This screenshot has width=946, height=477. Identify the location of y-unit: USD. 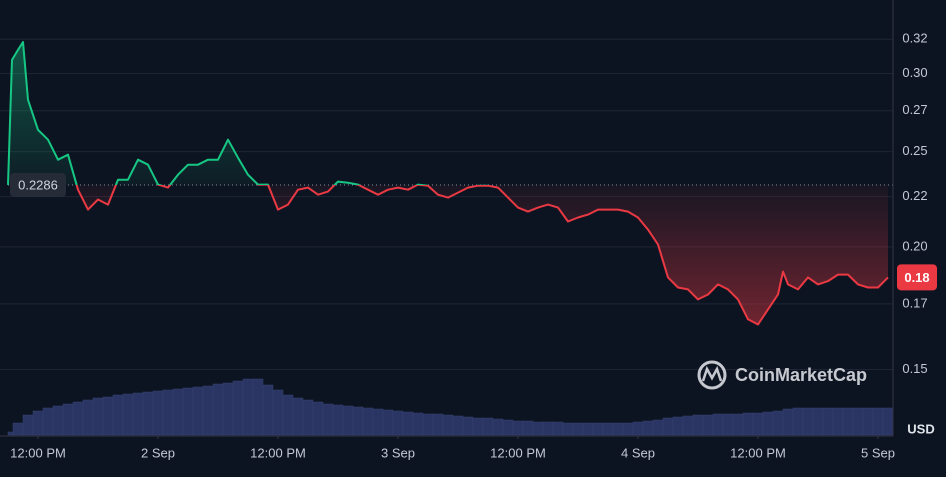
(920, 428).